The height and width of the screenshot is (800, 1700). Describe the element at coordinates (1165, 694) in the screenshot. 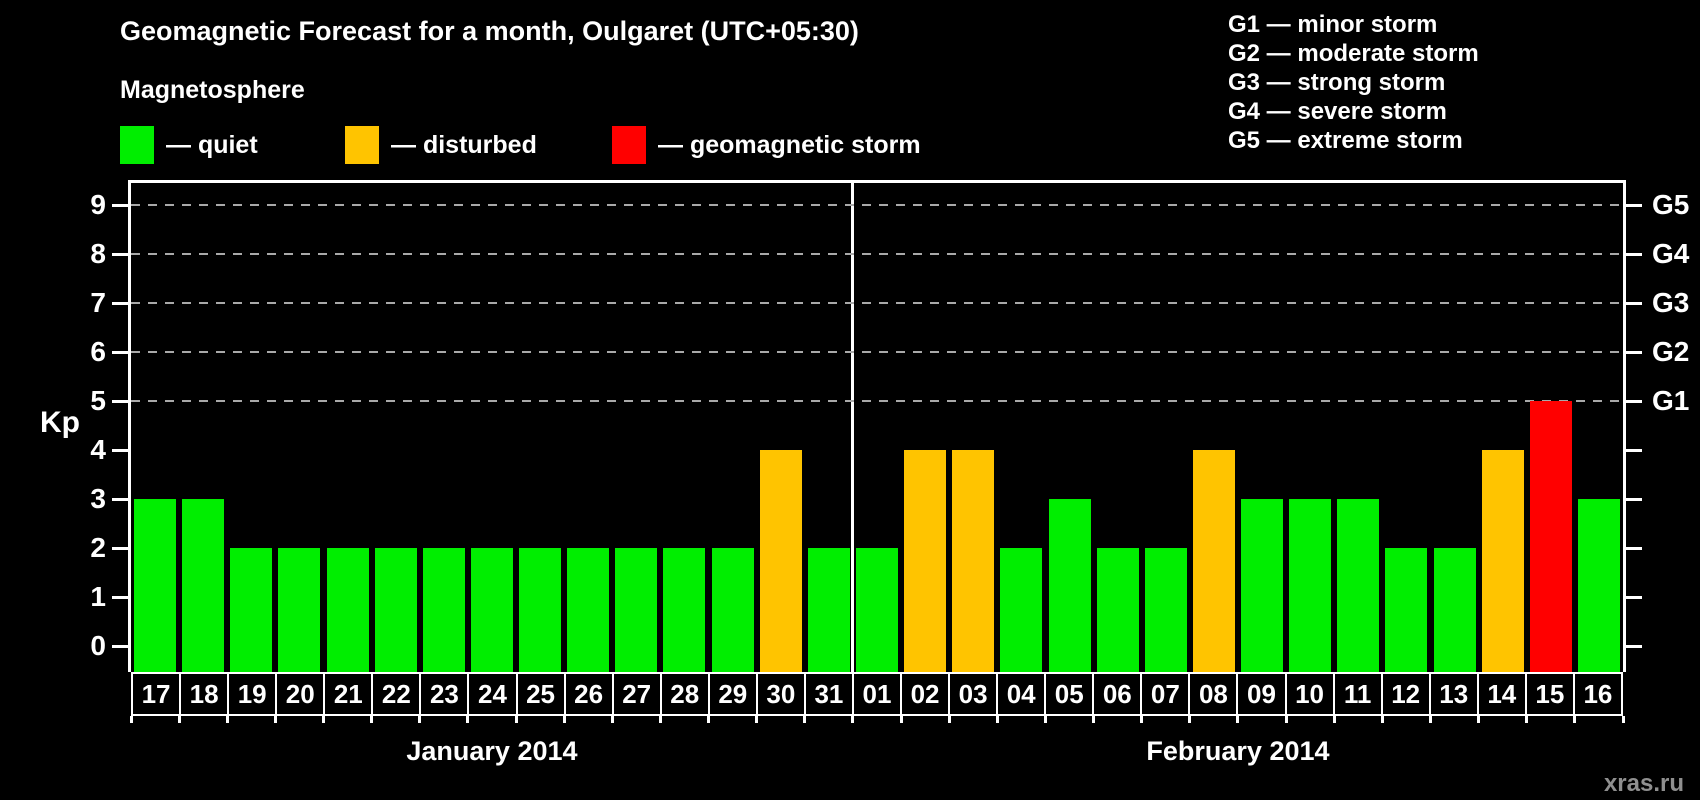

I see `day-label-cell: 07` at that location.